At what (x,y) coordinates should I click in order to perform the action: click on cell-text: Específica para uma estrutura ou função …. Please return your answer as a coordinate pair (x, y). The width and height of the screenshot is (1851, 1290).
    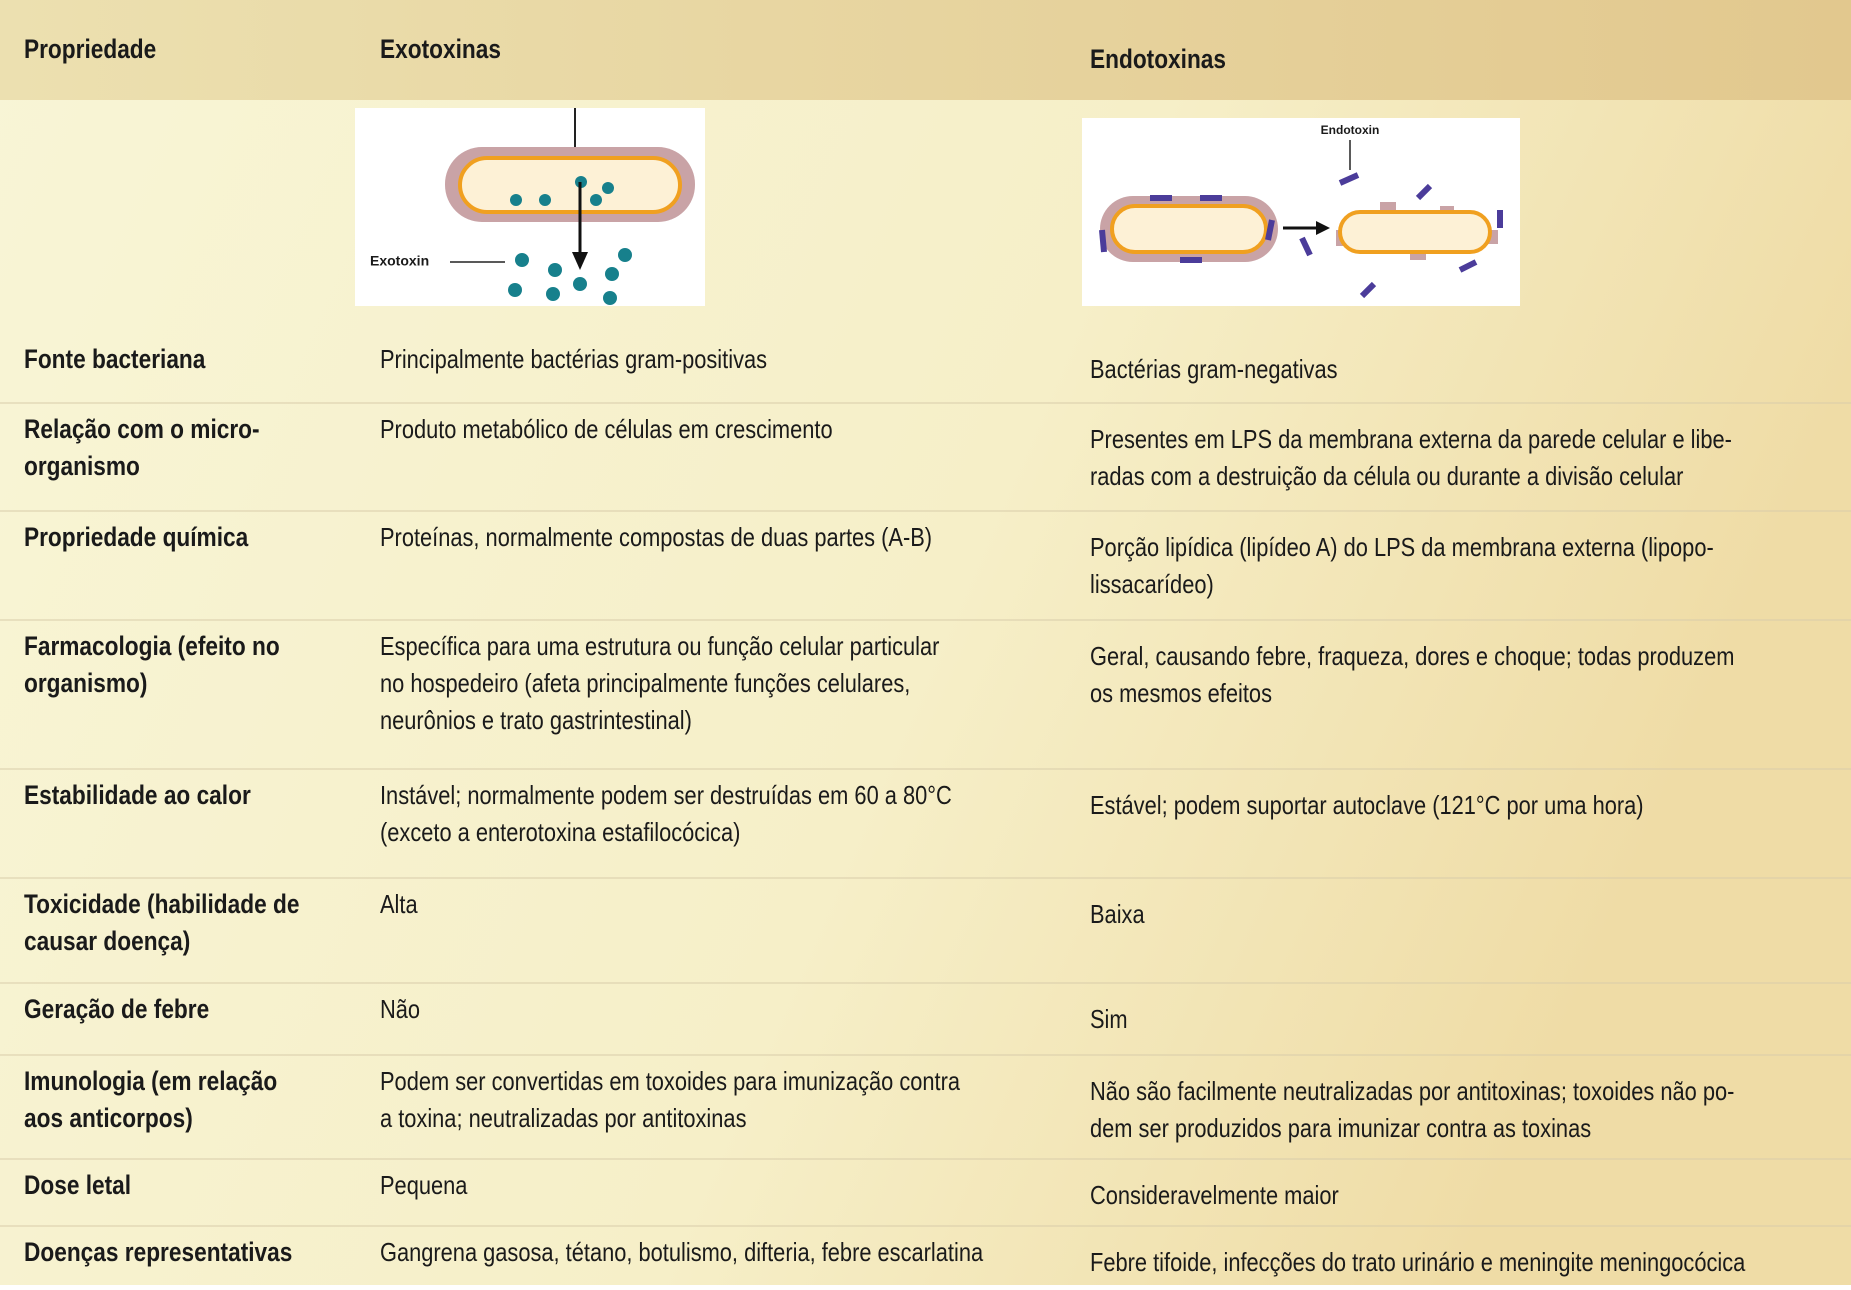
    Looking at the image, I should click on (659, 646).